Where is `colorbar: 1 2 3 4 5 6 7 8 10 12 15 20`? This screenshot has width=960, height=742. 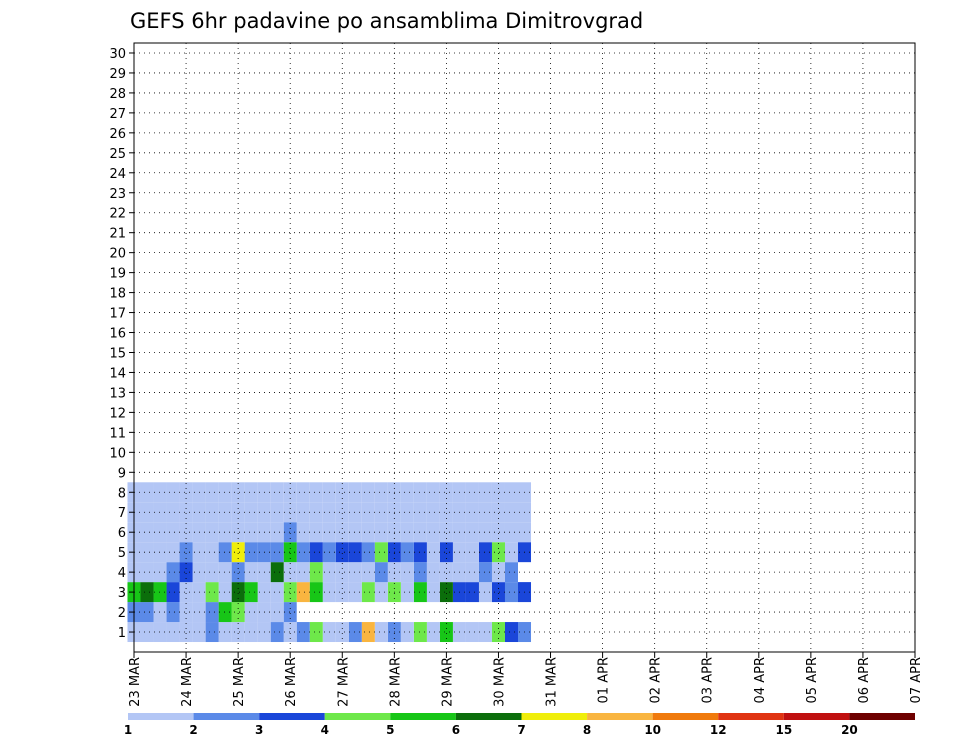 colorbar: 1 2 3 4 5 6 7 8 10 12 15 20 is located at coordinates (519, 725).